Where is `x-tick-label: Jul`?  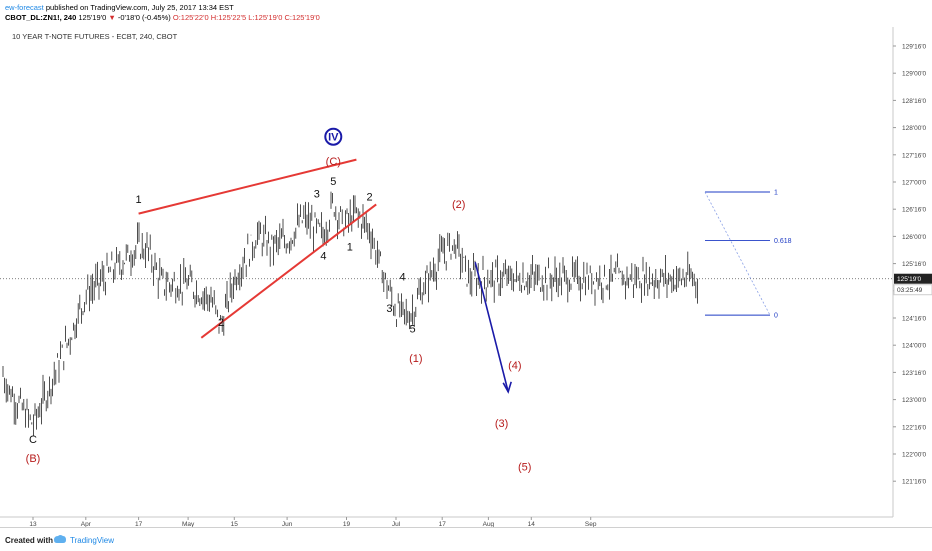 x-tick-label: Jul is located at coordinates (396, 524).